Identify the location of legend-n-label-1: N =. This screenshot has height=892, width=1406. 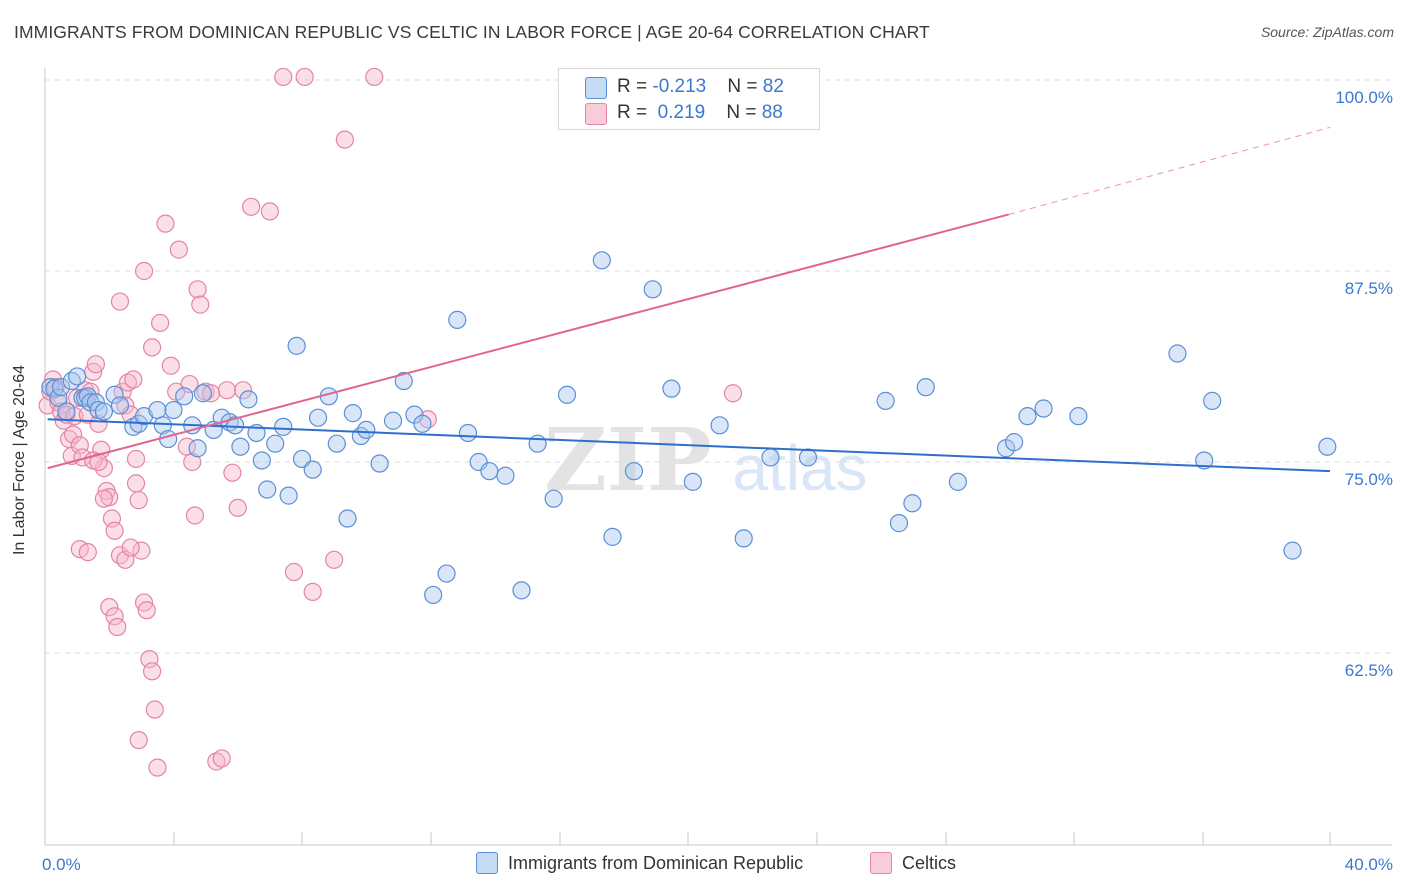
(745, 86).